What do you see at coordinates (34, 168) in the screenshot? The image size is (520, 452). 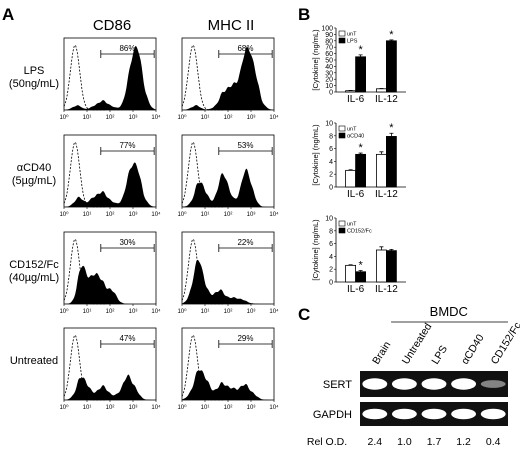 I see `condition-label: αCD40` at bounding box center [34, 168].